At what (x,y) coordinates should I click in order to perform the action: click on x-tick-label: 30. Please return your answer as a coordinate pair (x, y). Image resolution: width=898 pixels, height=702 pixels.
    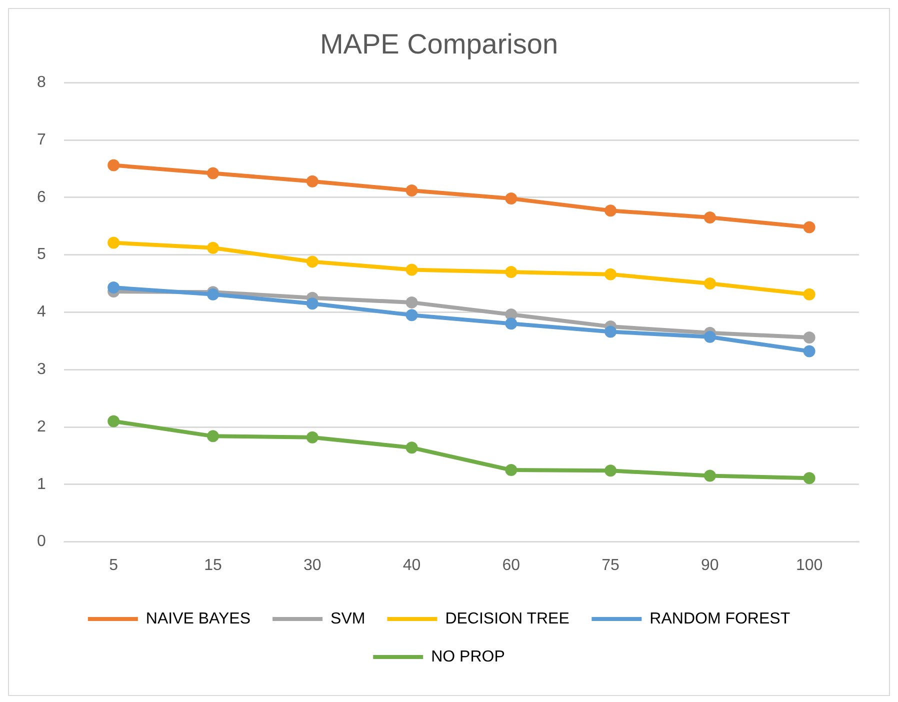
    Looking at the image, I should click on (312, 565).